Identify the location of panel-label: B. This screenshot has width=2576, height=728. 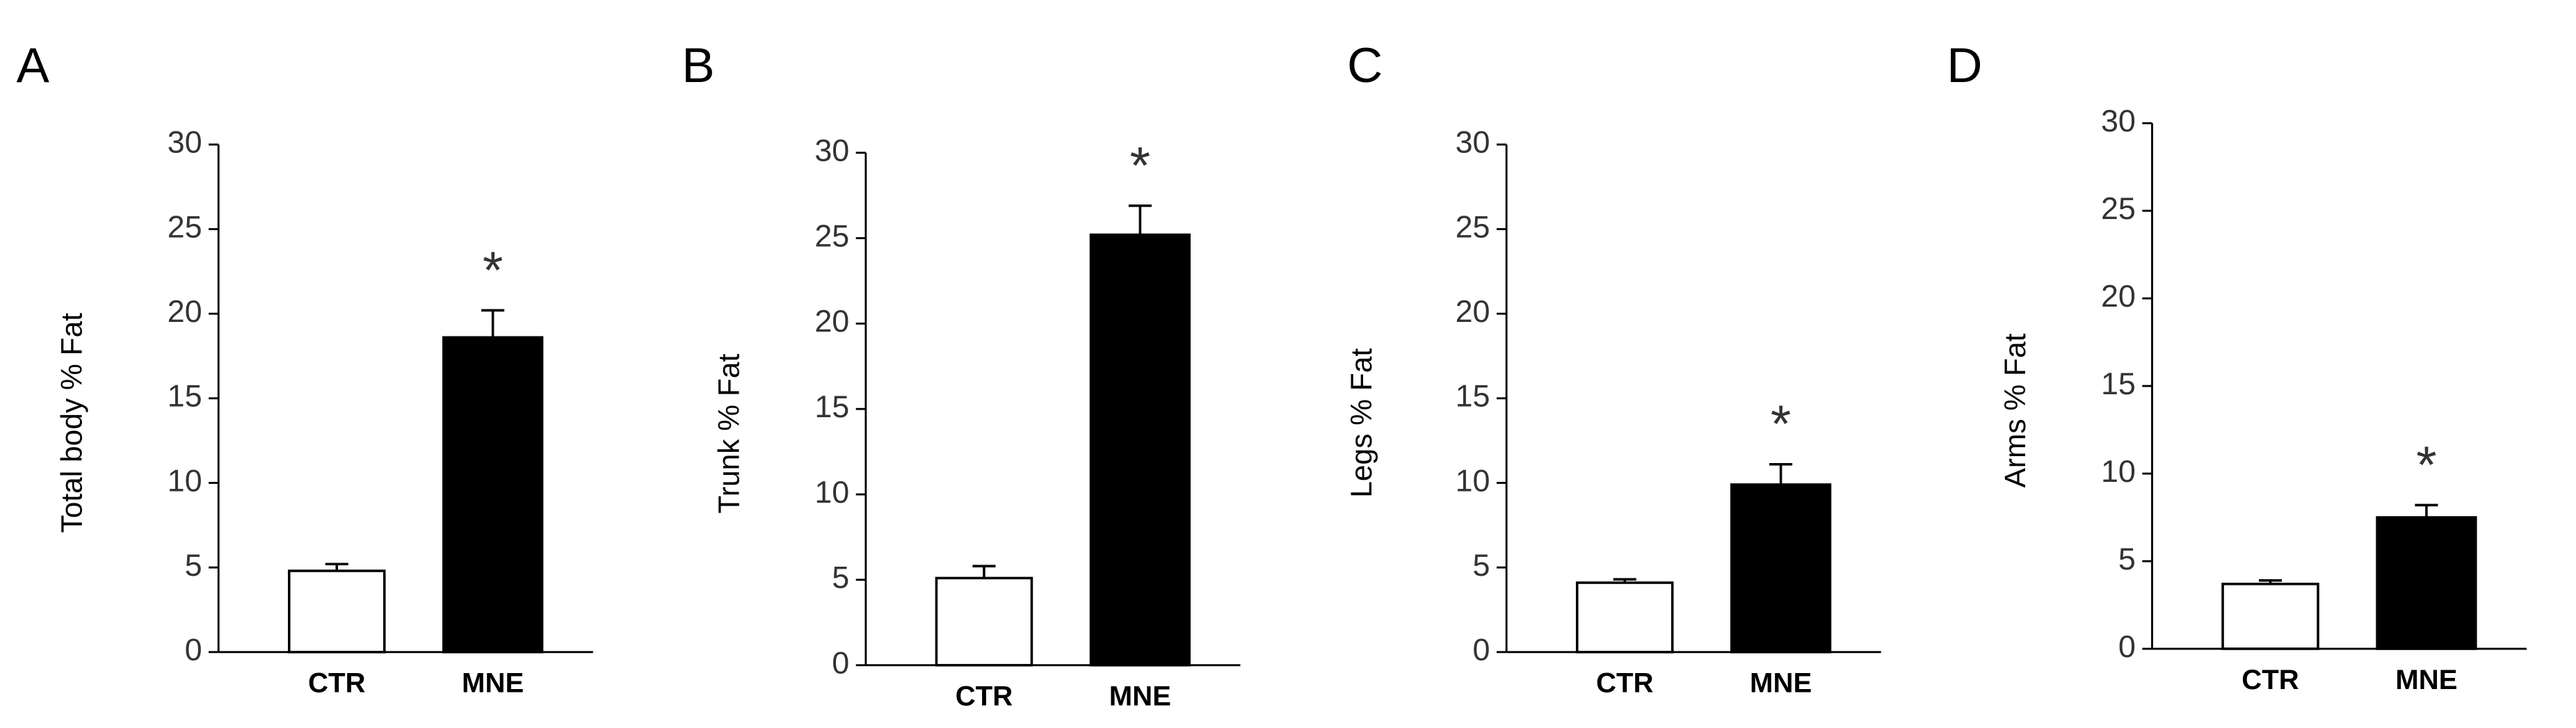
(698, 65).